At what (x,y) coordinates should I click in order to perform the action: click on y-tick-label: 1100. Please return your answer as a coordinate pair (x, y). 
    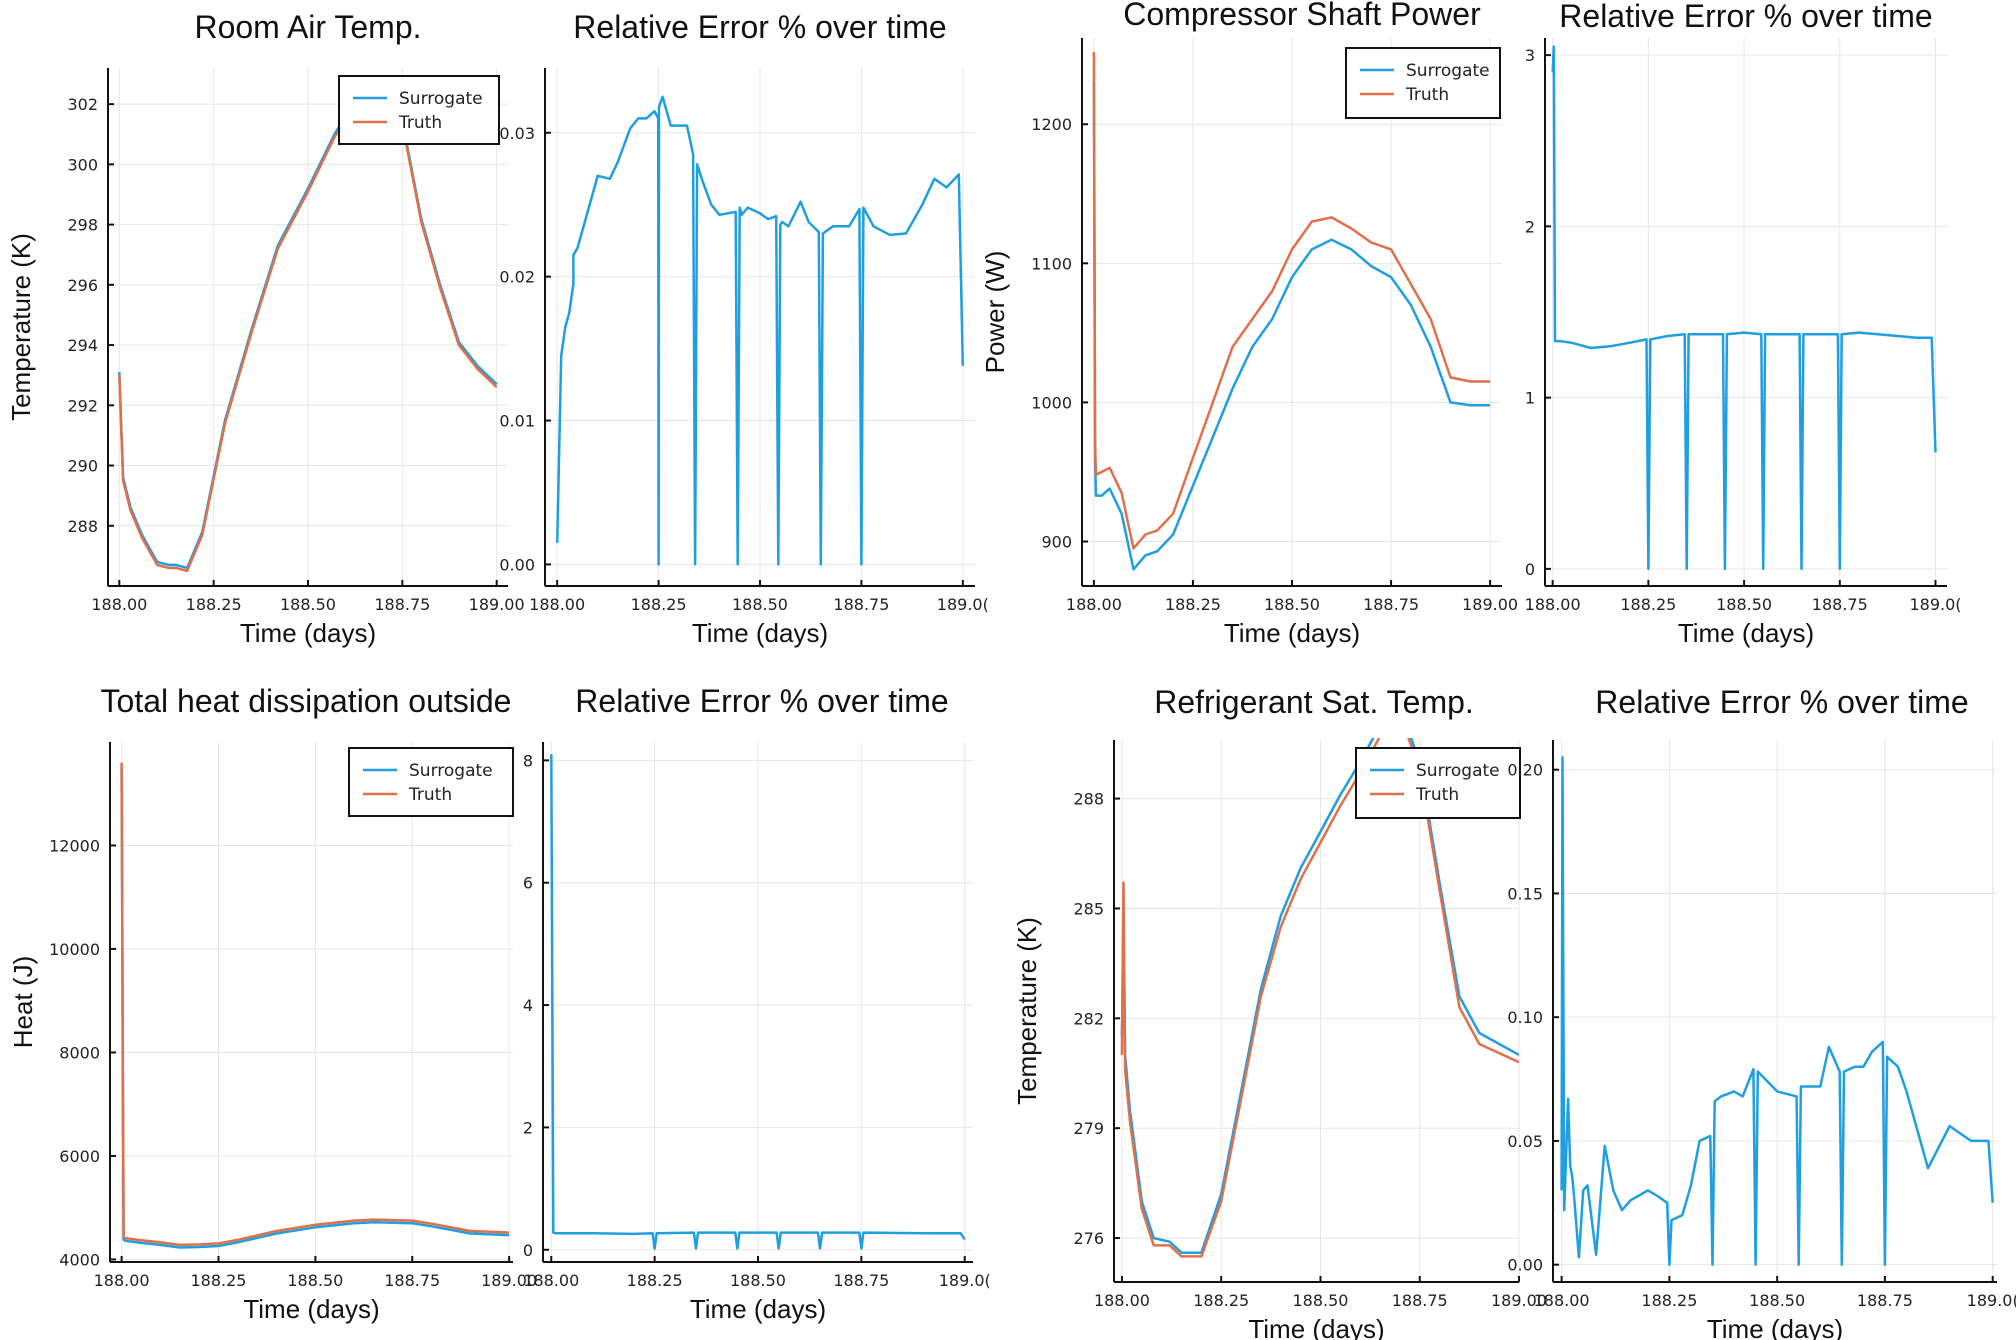
    Looking at the image, I should click on (1051, 263).